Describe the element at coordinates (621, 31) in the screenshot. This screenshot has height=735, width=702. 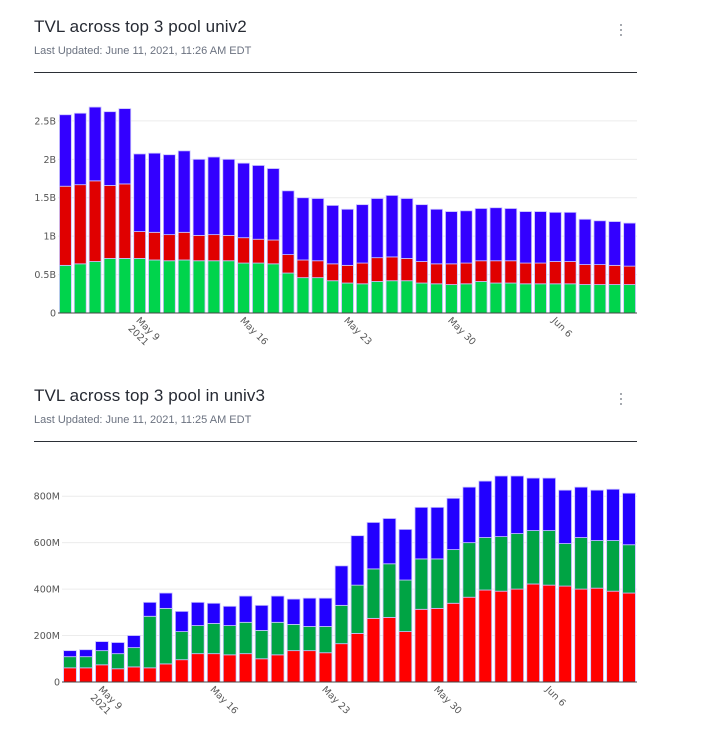
I see `kebab-menu-icon` at that location.